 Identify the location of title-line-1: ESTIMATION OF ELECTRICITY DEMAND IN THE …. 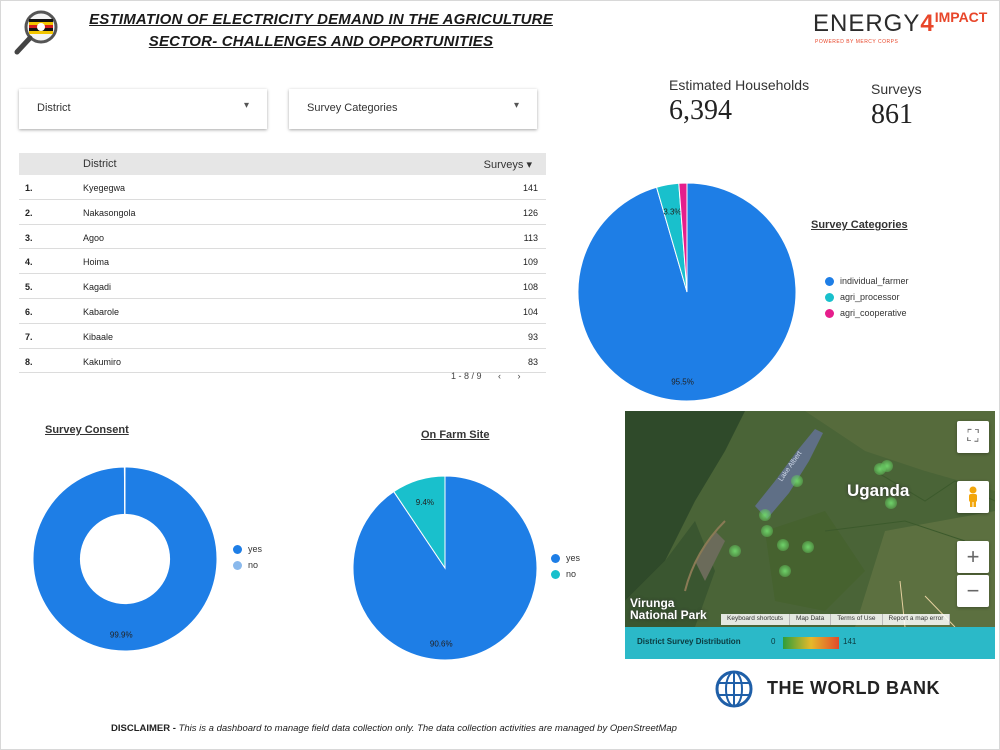
(321, 19).